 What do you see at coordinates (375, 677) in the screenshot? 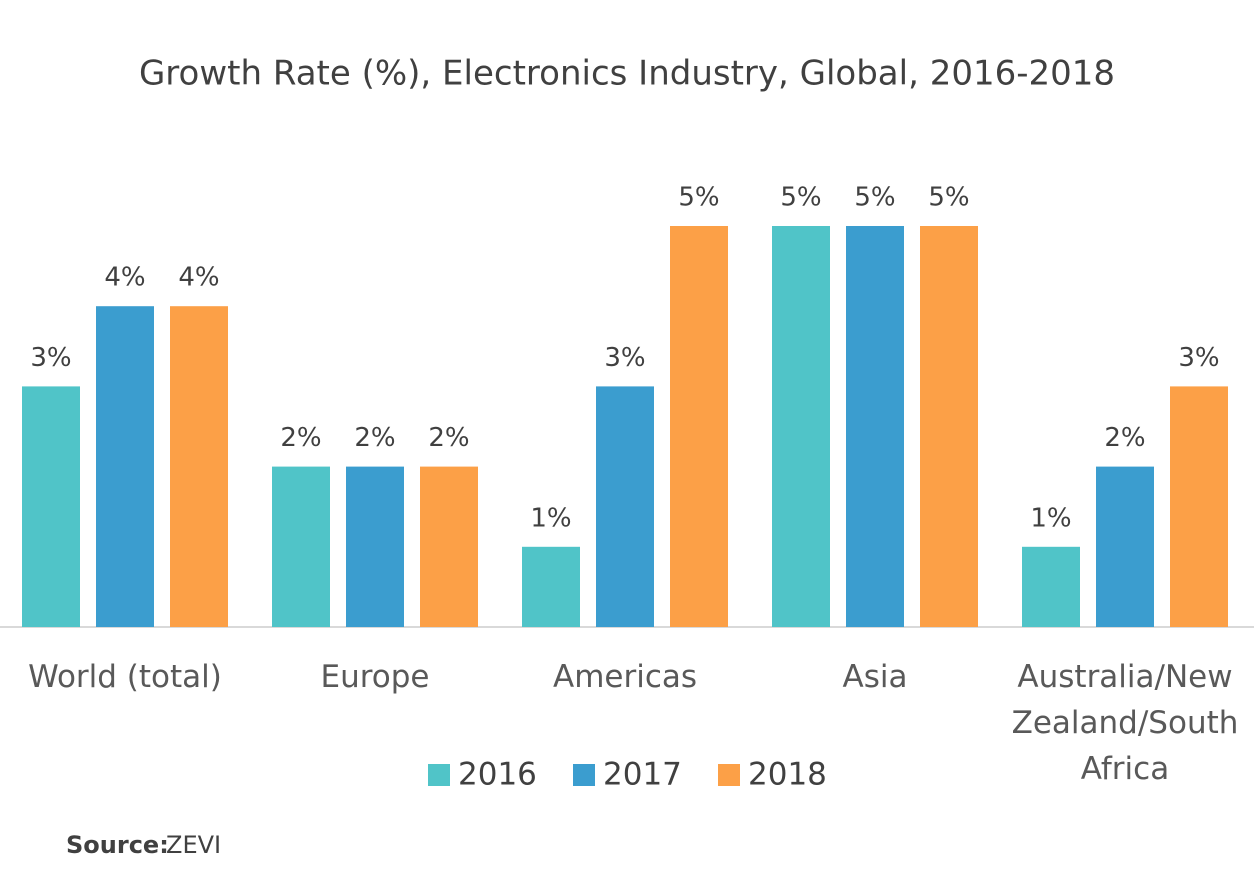
I see `x-tick-label: Europe` at bounding box center [375, 677].